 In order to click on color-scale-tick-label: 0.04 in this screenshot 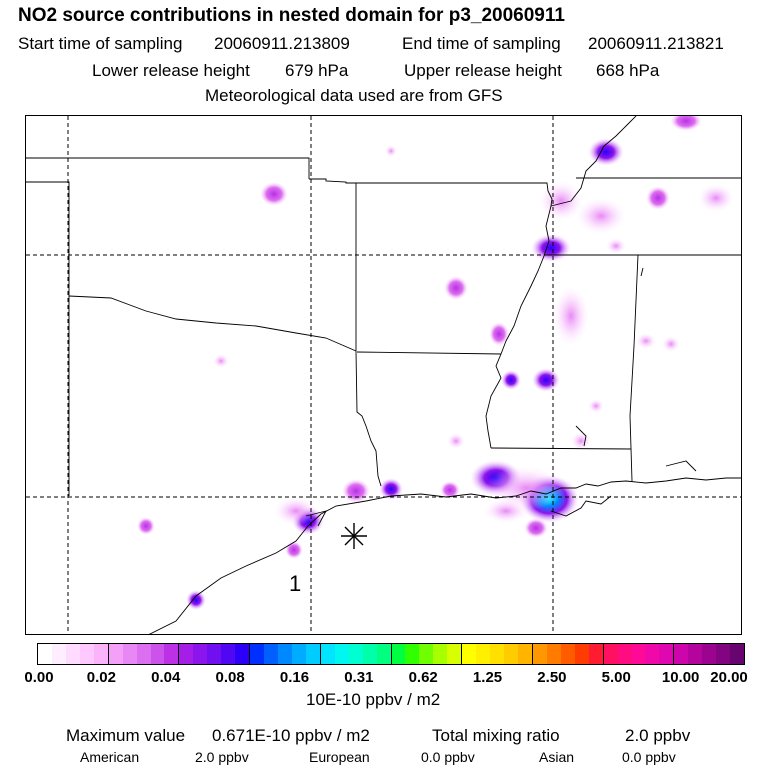, I will do `click(166, 677)`.